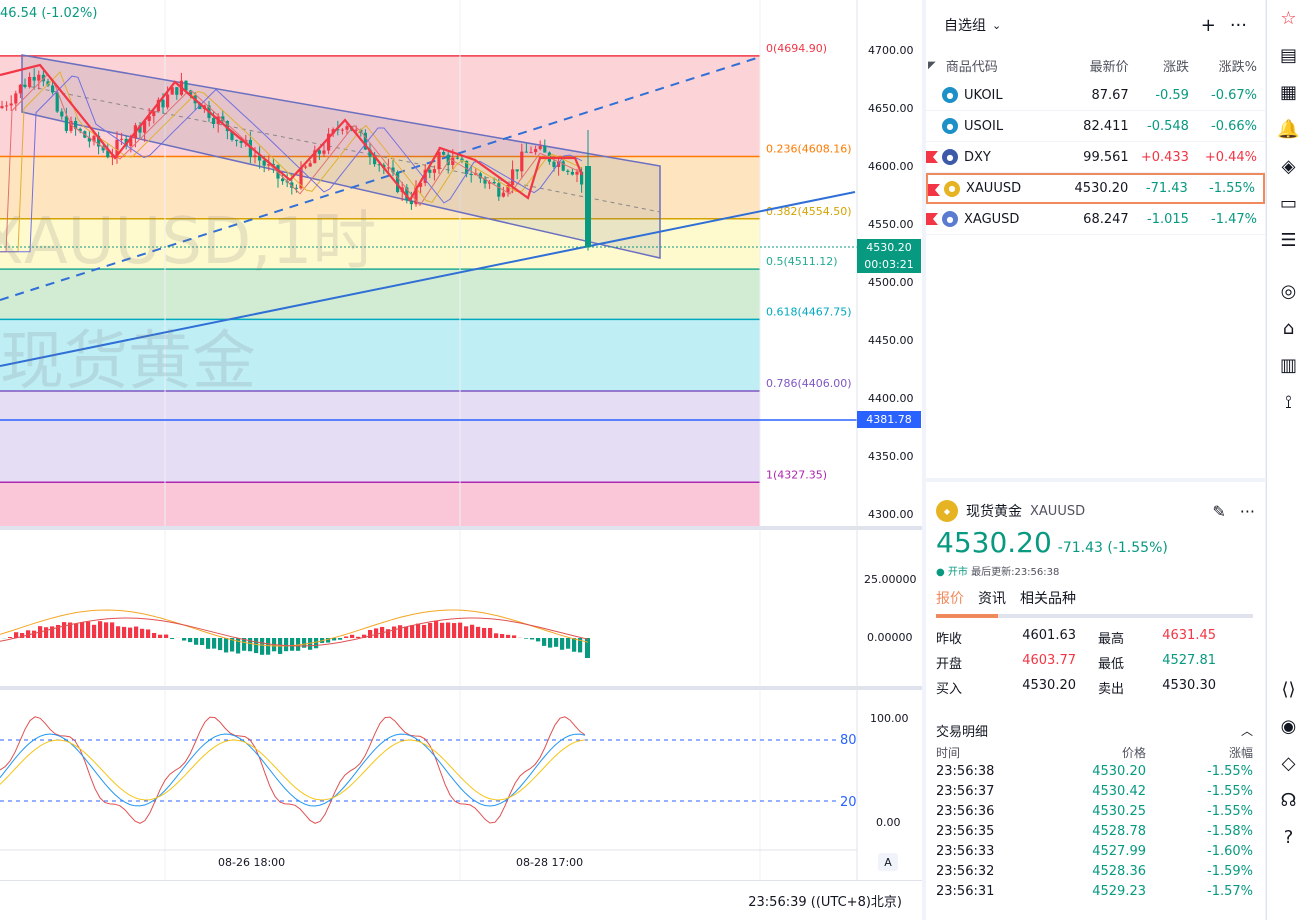  Describe the element at coordinates (1288, 166) in the screenshot. I see `layers-icon: ◈` at that location.